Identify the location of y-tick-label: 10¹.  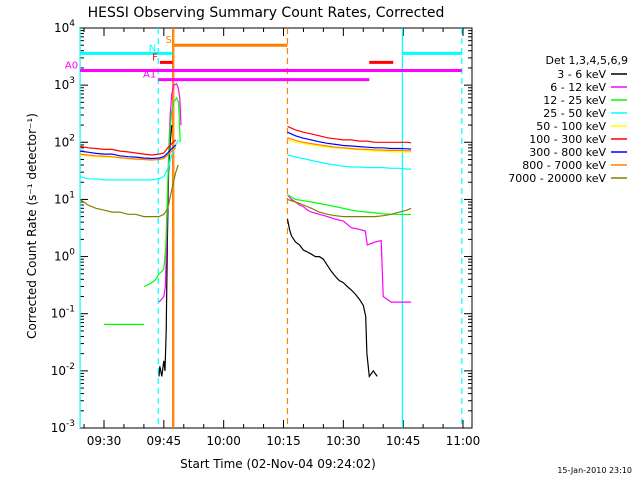
(64, 198).